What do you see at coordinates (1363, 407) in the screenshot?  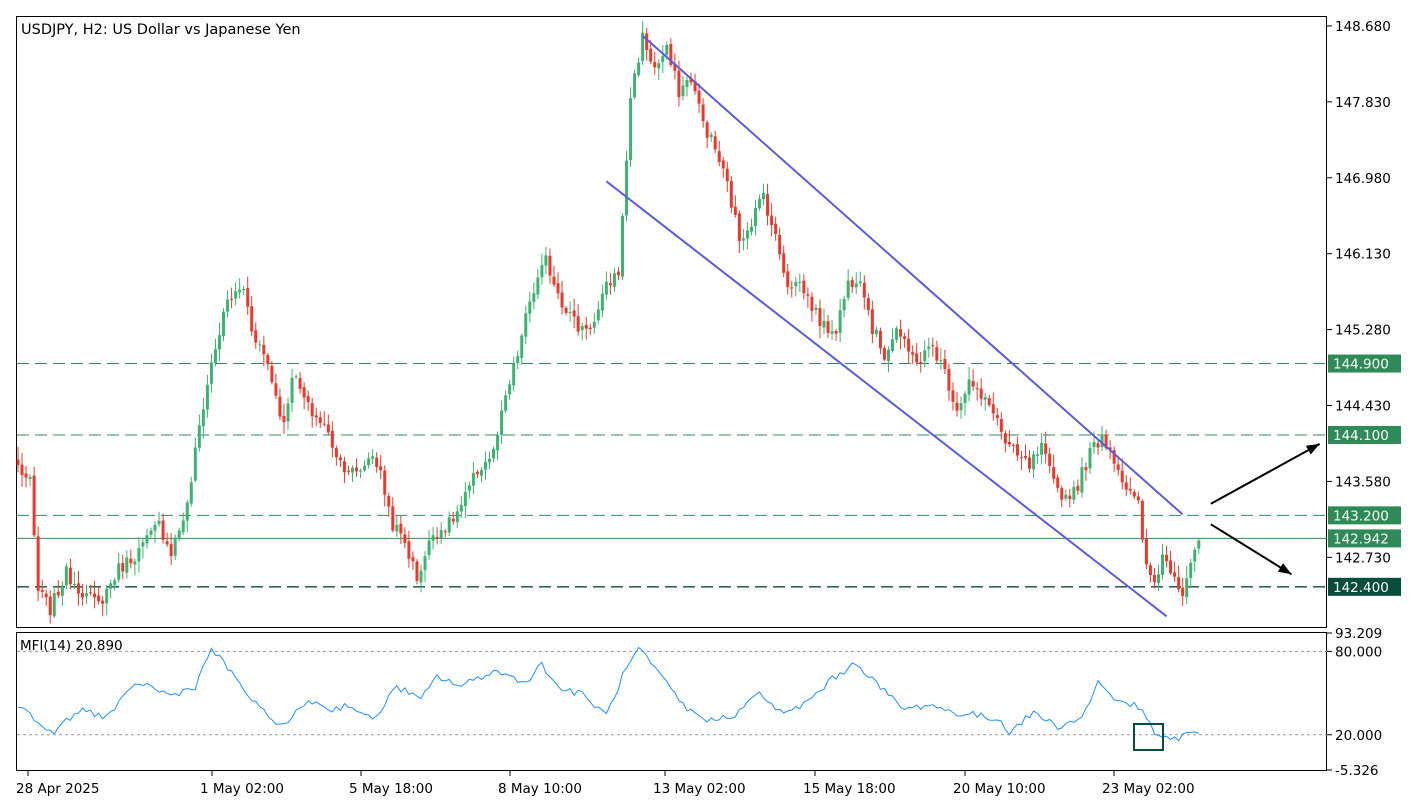 I see `price-tick-label: 144.430` at bounding box center [1363, 407].